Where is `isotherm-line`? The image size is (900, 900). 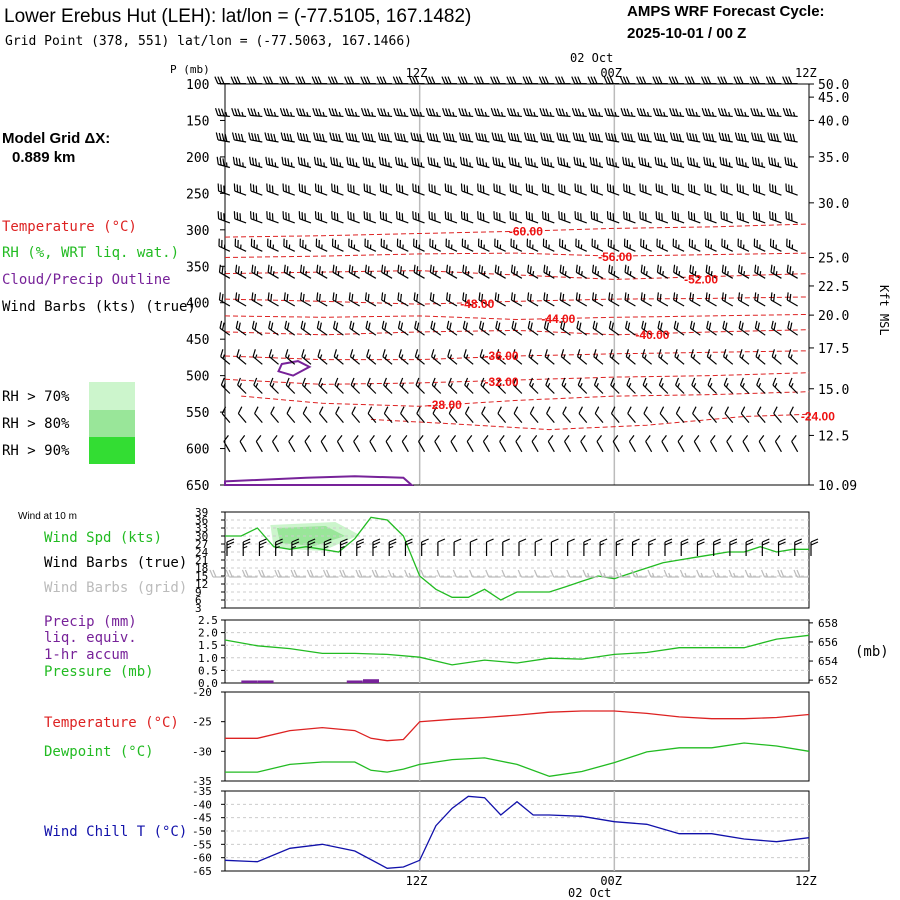 isotherm-line is located at coordinates (517, 230).